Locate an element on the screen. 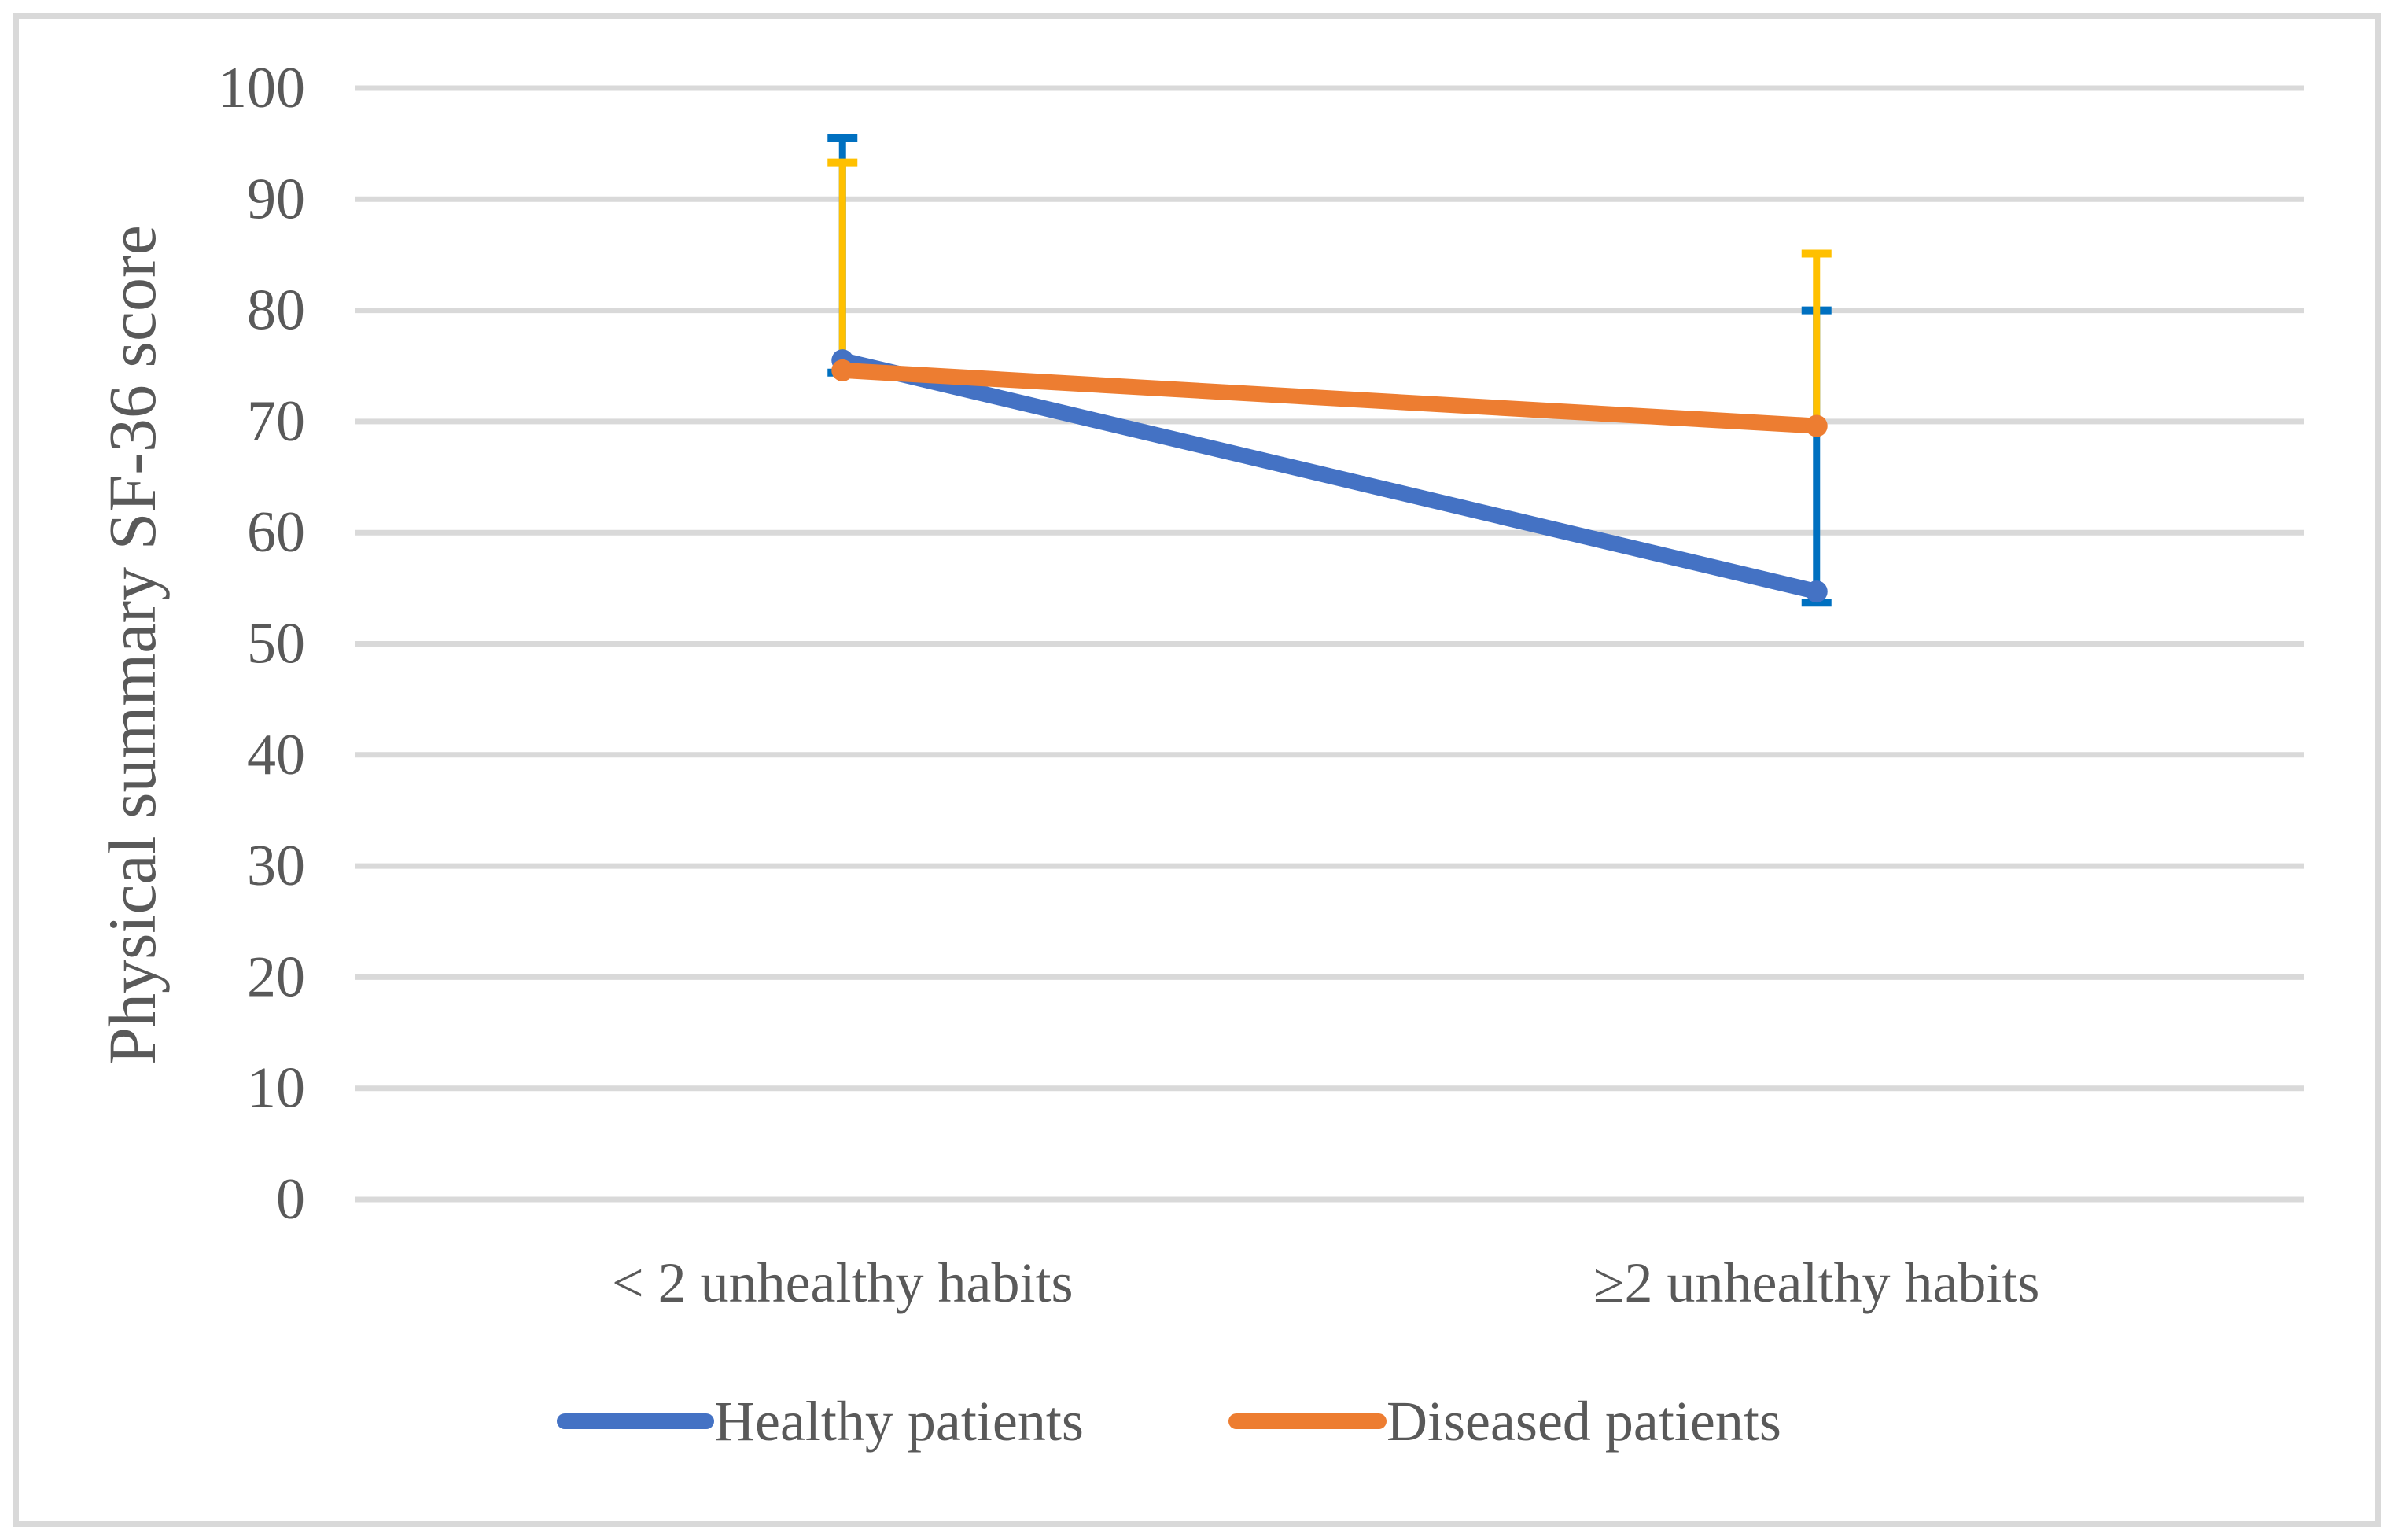 This screenshot has width=2394, height=1540. y-axis-tick-label: 60 is located at coordinates (276, 532).